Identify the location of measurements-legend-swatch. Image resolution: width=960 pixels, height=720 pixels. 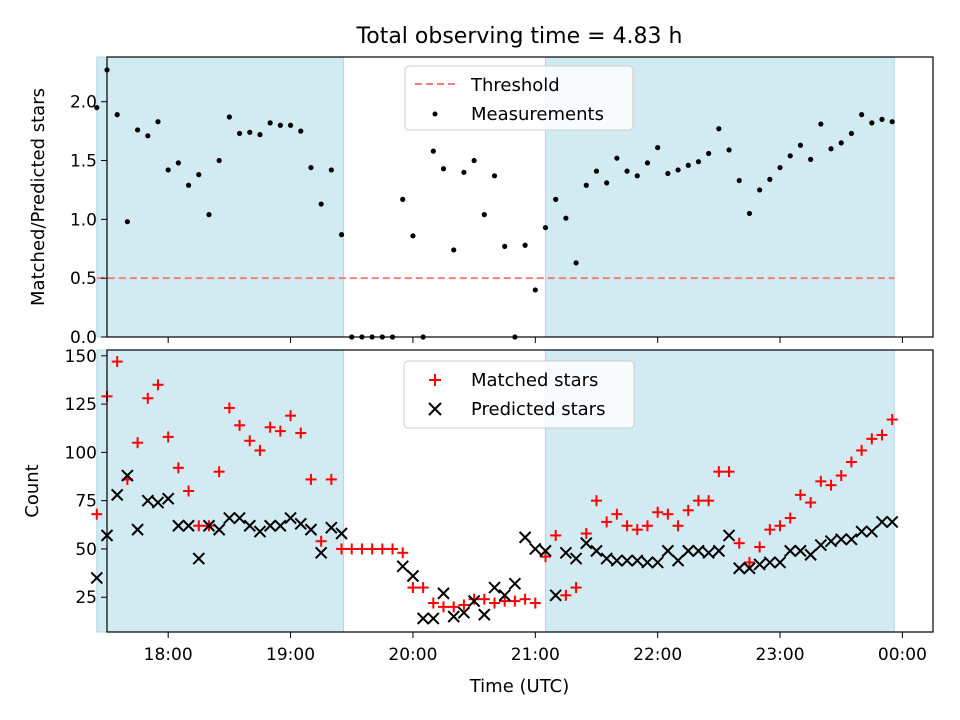
(435, 114).